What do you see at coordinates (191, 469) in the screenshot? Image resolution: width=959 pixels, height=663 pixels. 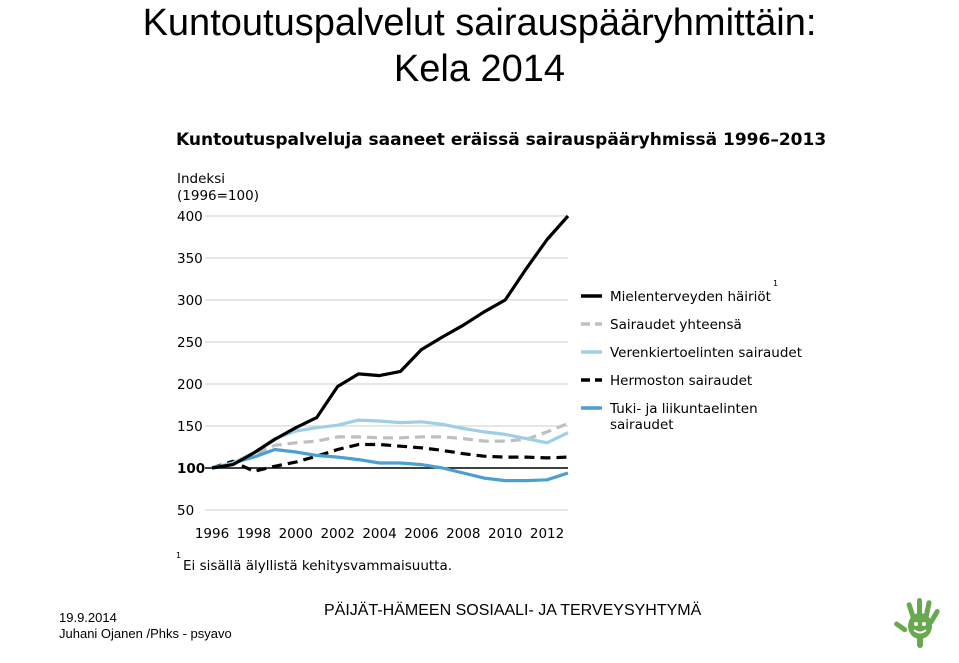 I see `y-tick-label-100: 100` at bounding box center [191, 469].